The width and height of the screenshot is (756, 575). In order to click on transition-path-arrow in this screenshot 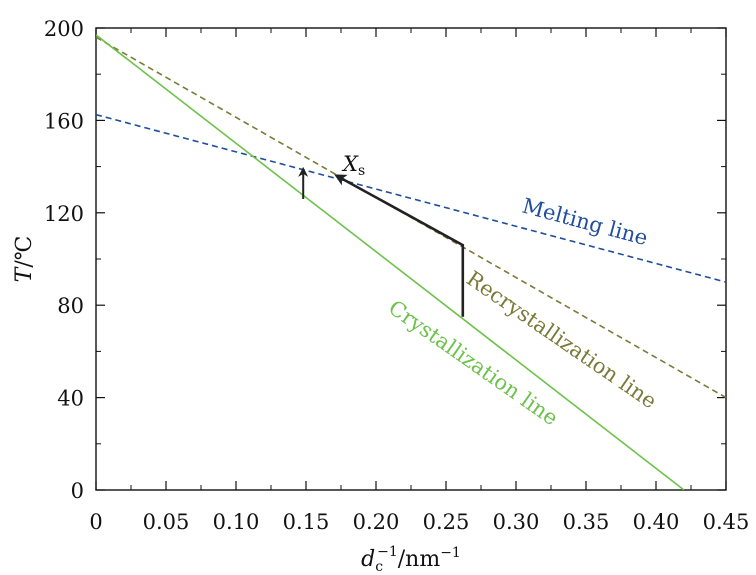, I will do `click(399, 245)`.